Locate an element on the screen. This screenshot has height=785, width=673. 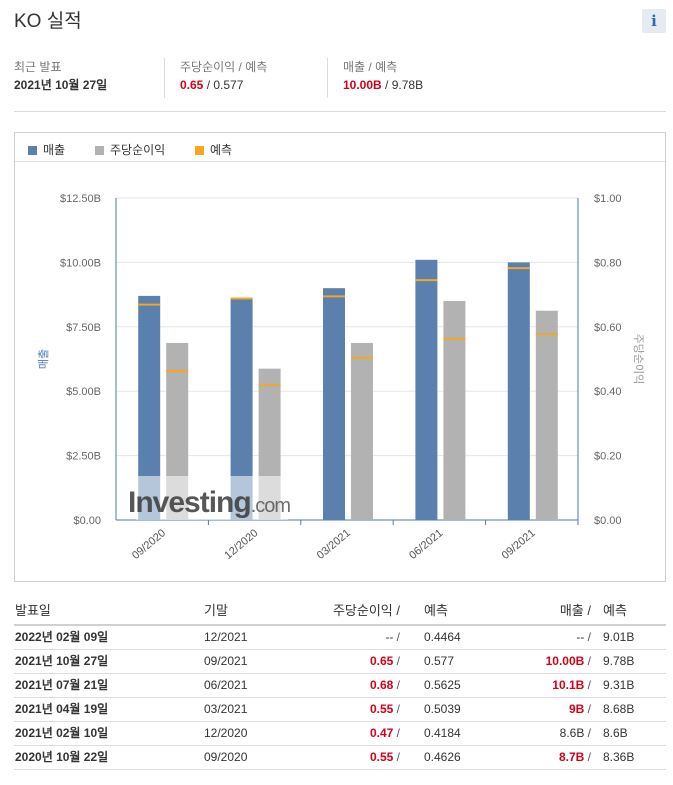
x-tick-label: 03/2021 is located at coordinates (334, 544).